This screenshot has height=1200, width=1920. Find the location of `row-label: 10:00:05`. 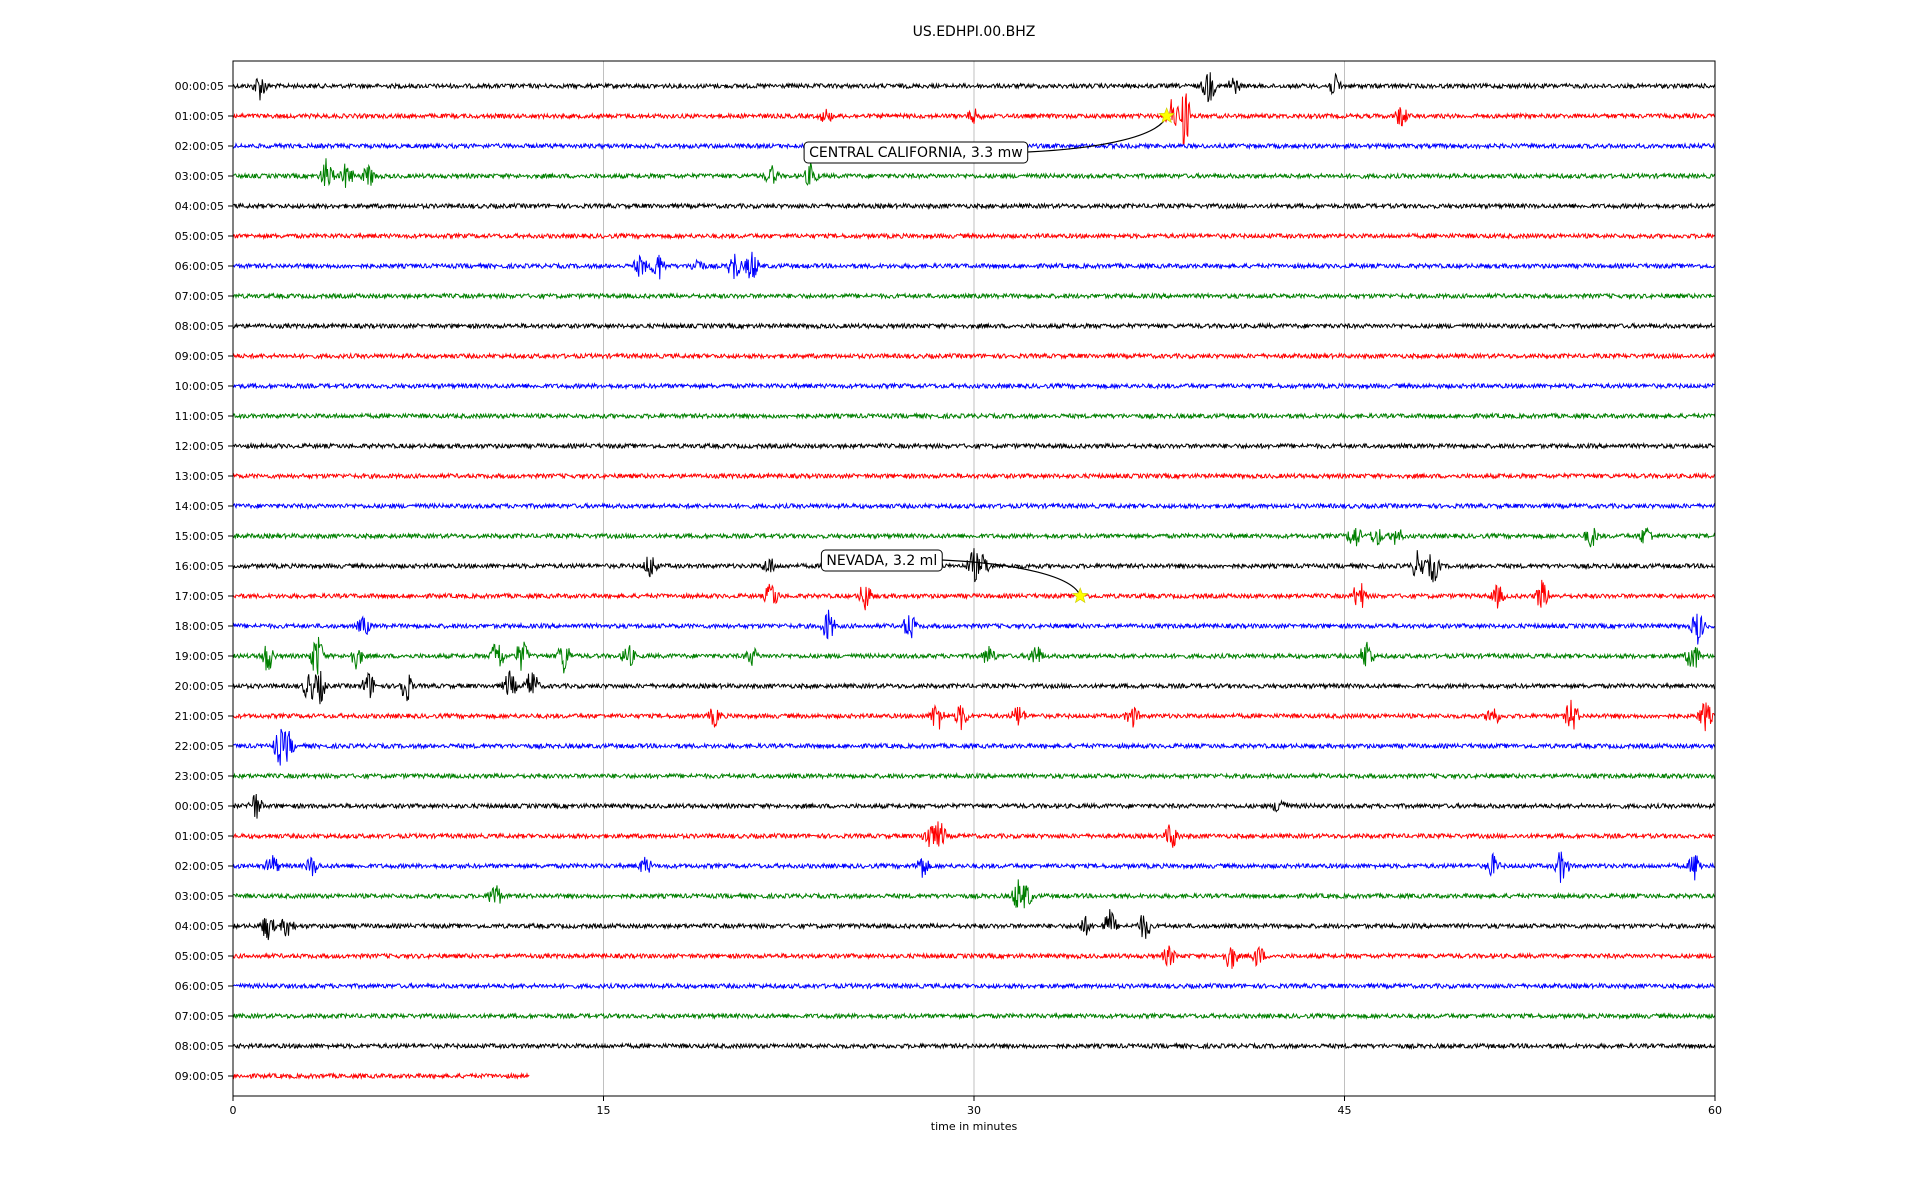

row-label: 10:00:05 is located at coordinates (199, 386).